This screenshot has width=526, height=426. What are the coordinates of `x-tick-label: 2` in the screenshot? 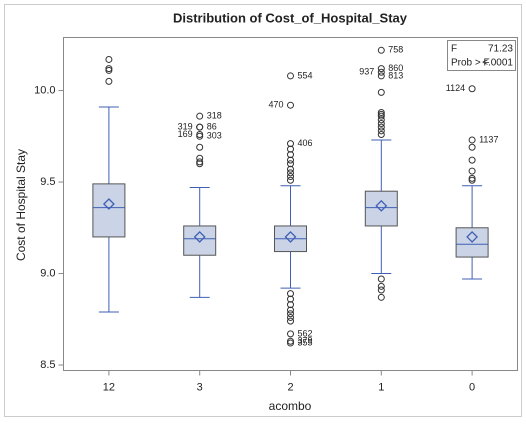 It's located at (290, 387).